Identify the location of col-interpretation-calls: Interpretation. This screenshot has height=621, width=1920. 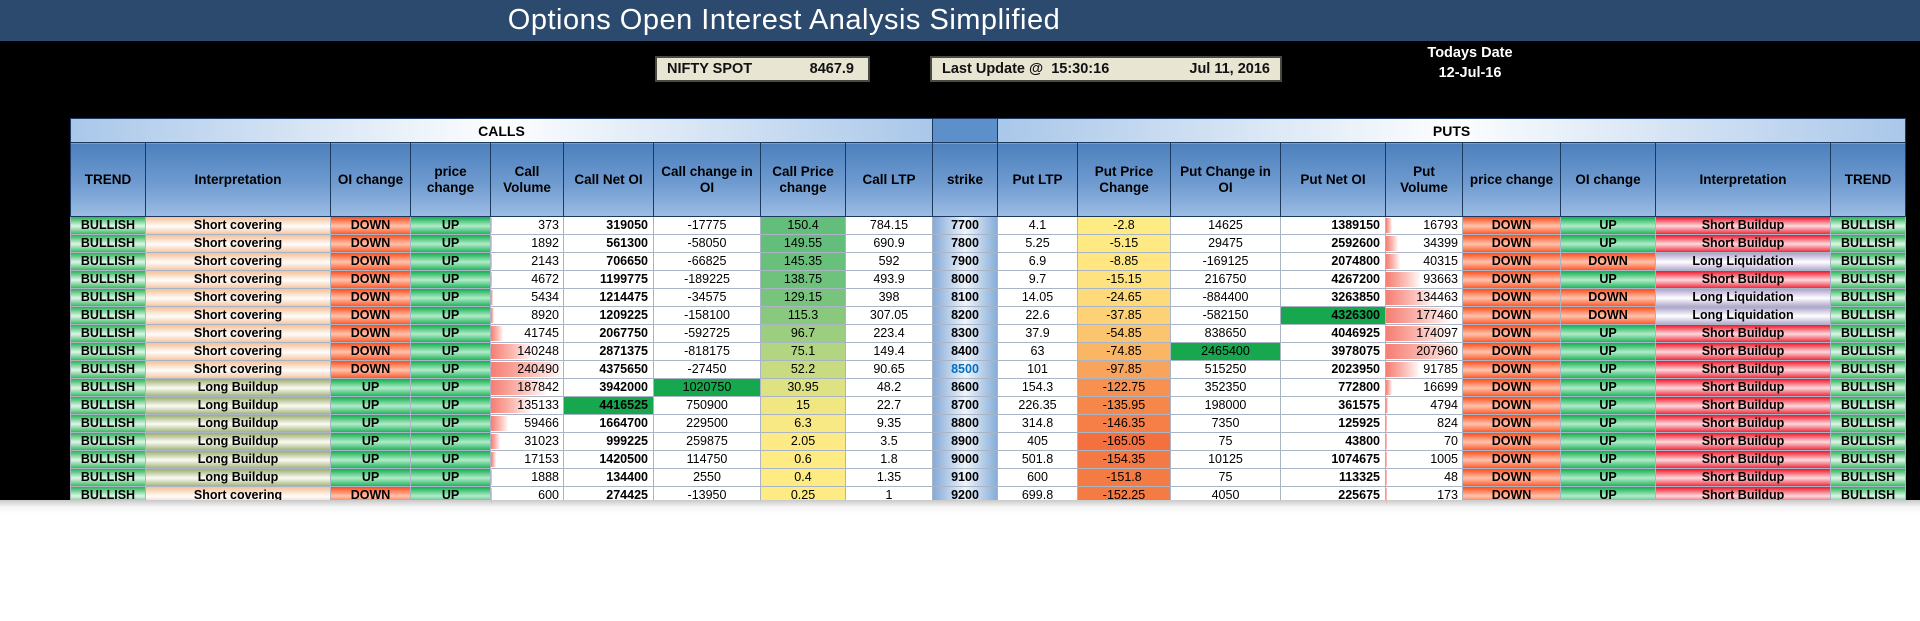
(238, 179).